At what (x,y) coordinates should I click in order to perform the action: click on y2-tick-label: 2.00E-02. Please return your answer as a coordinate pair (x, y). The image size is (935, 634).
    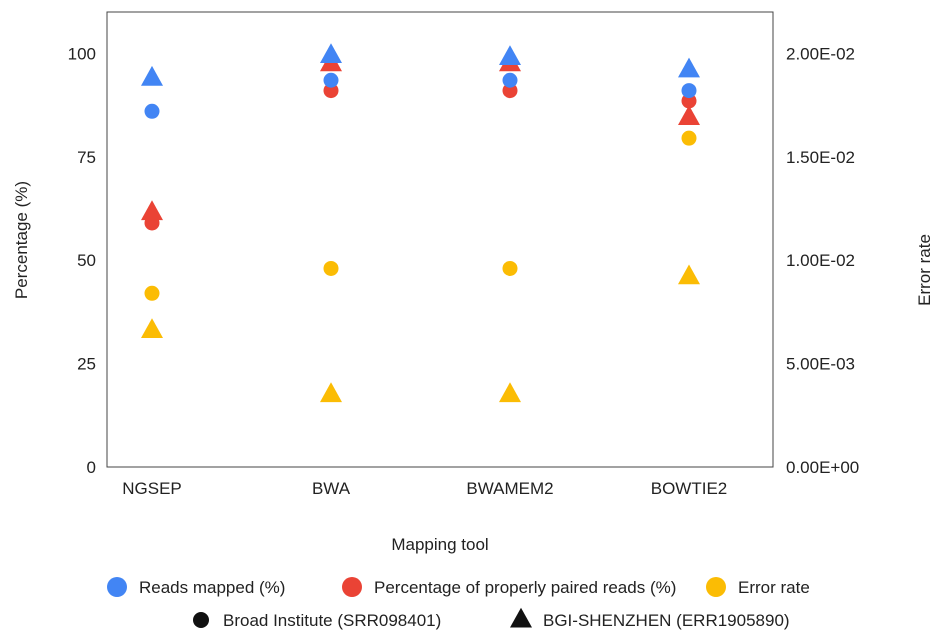
    Looking at the image, I should click on (820, 53).